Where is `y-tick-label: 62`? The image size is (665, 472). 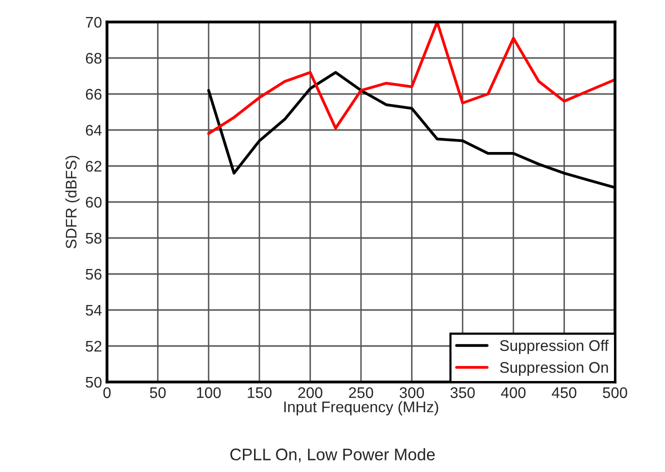
y-tick-label: 62 is located at coordinates (94, 166).